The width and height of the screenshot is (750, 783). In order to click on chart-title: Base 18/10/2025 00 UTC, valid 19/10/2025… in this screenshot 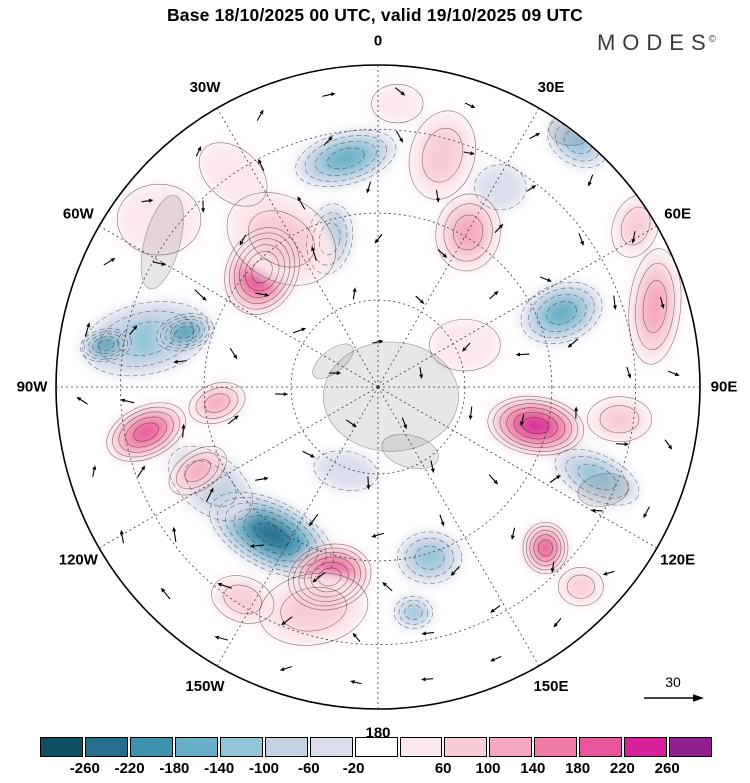, I will do `click(375, 15)`.